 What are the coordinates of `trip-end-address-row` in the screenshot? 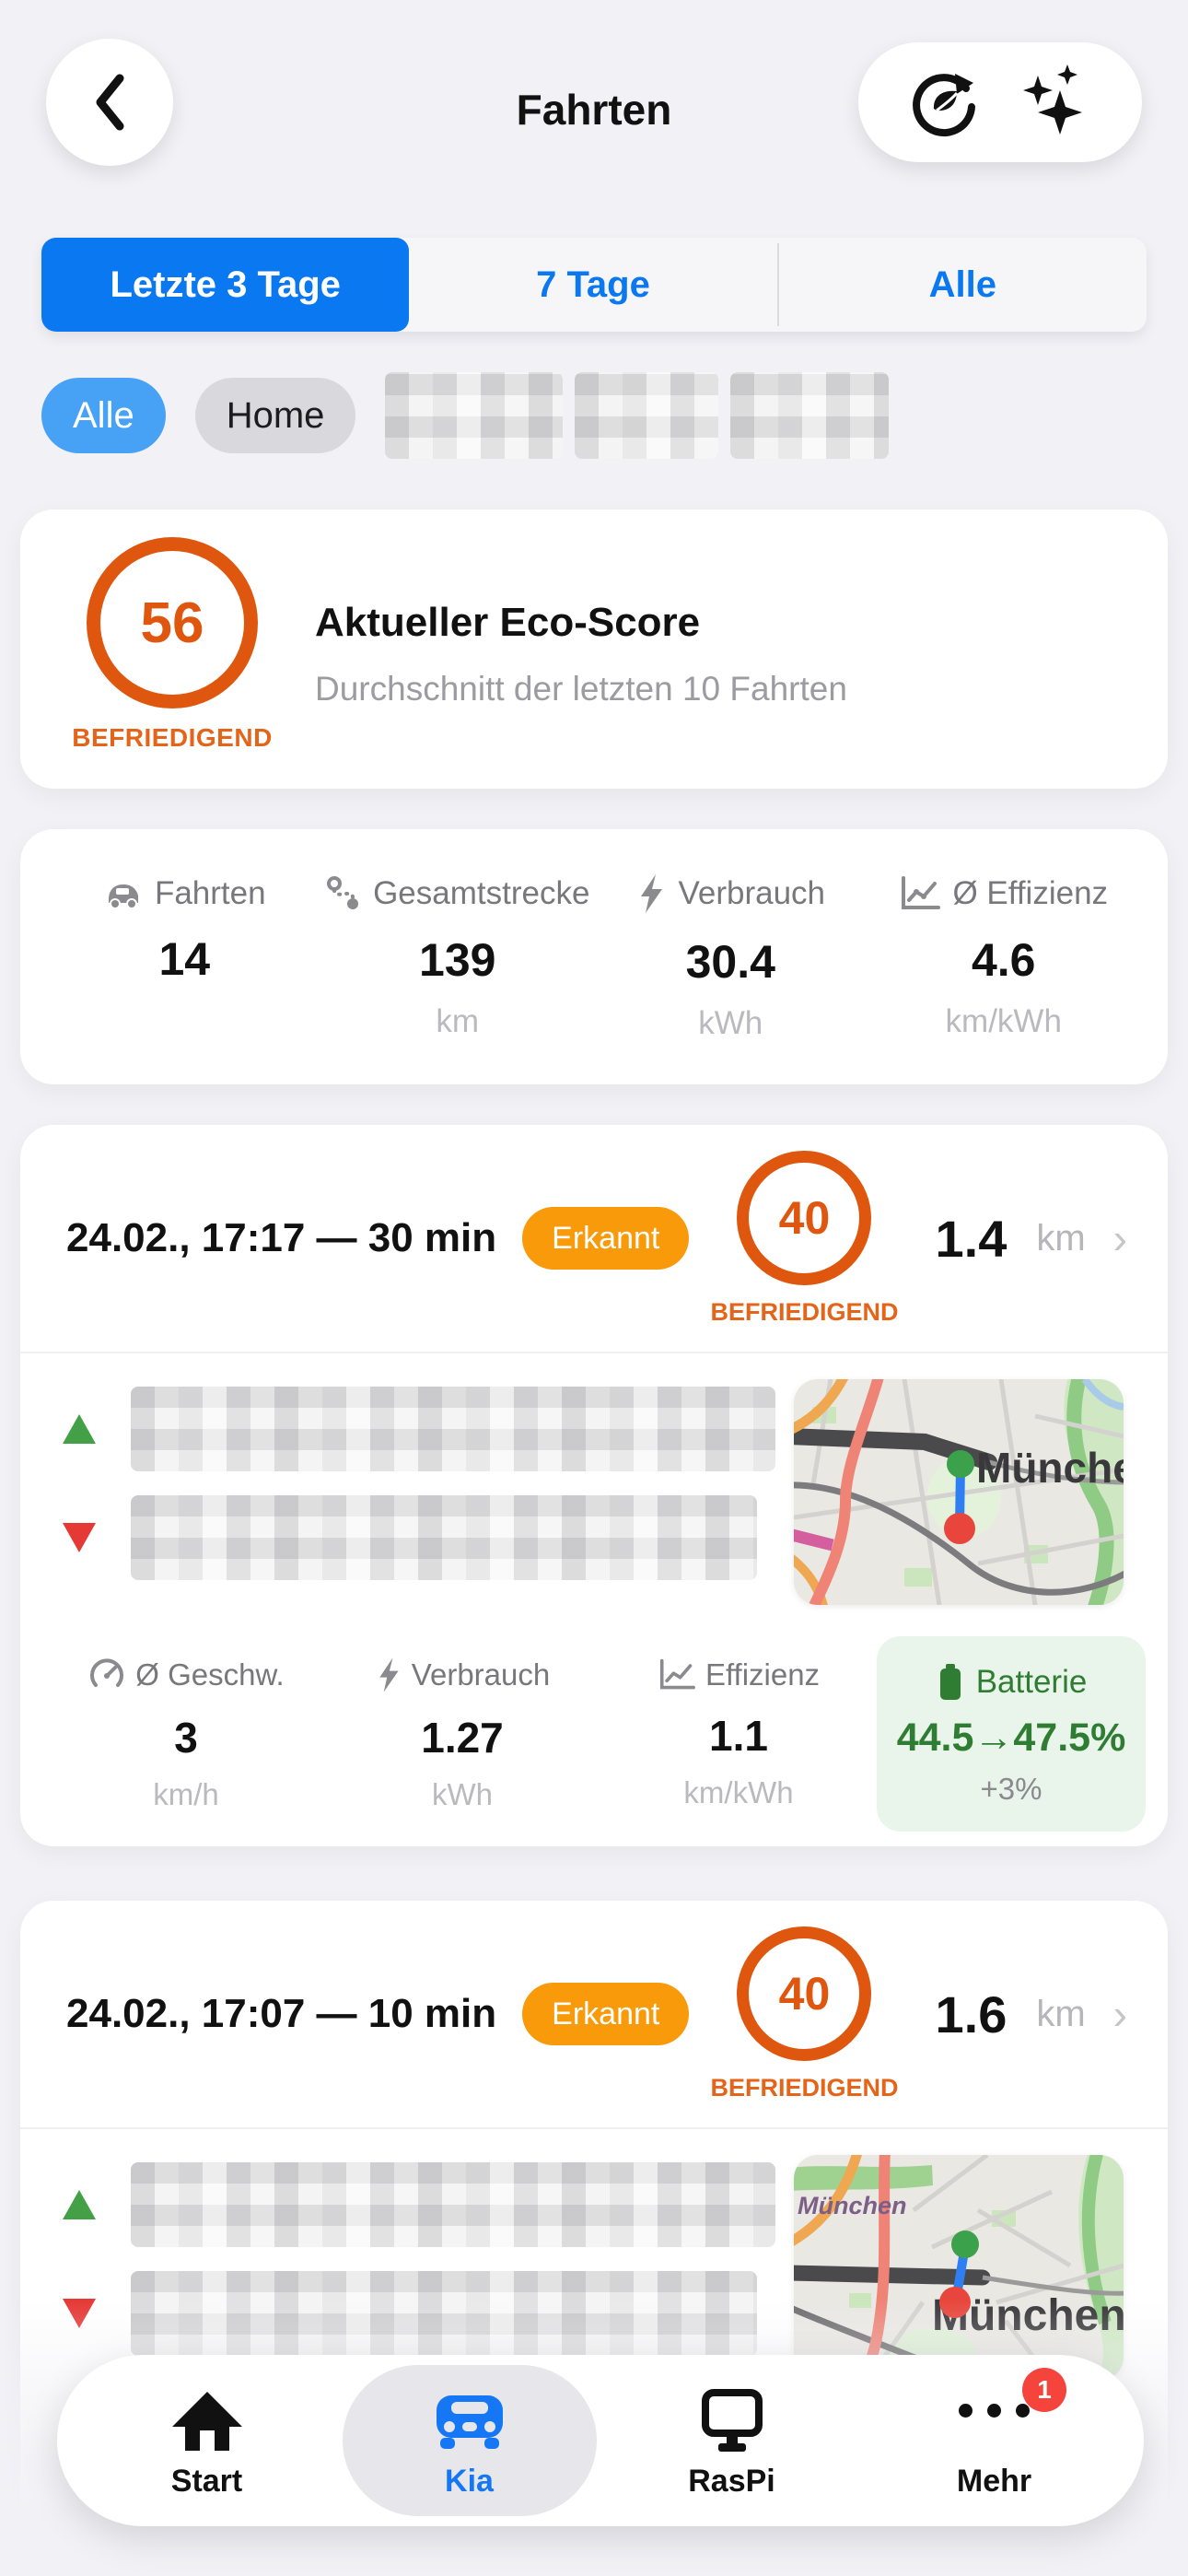 It's located at (615, 1537).